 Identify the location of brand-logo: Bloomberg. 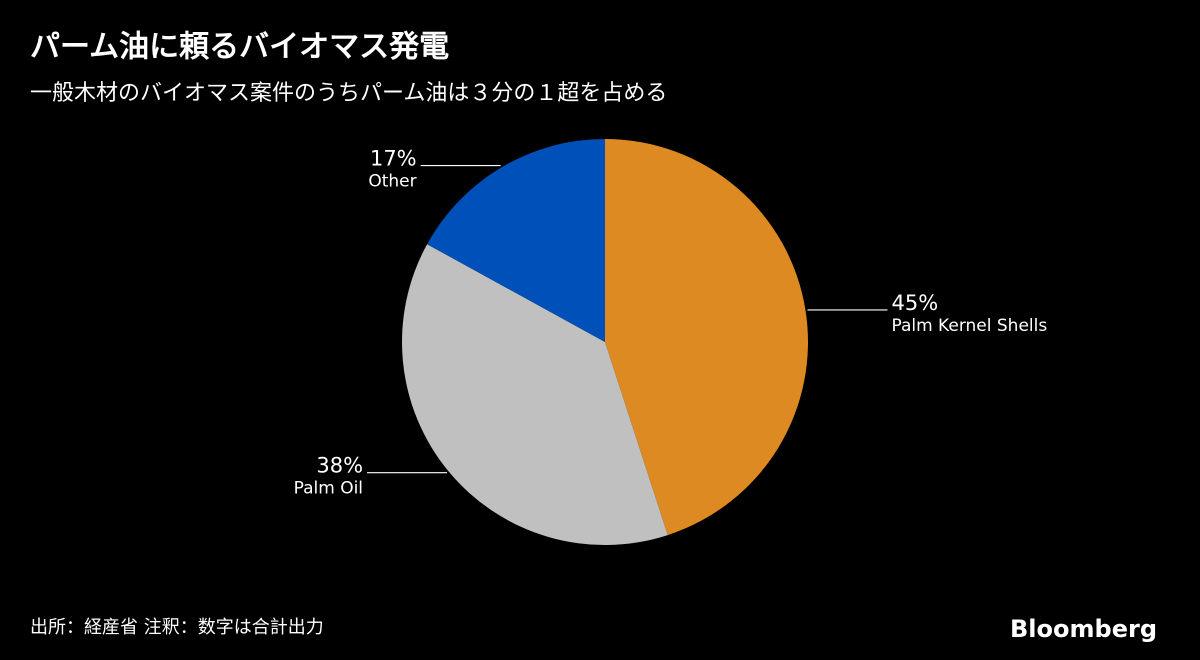
(1083, 629).